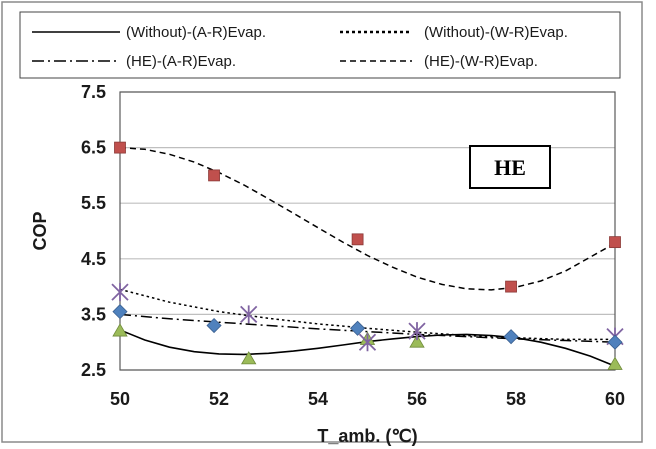 This screenshot has width=656, height=449. What do you see at coordinates (367, 399) in the screenshot?
I see `x-axis-ticks: 50 52 54 56 58 60` at bounding box center [367, 399].